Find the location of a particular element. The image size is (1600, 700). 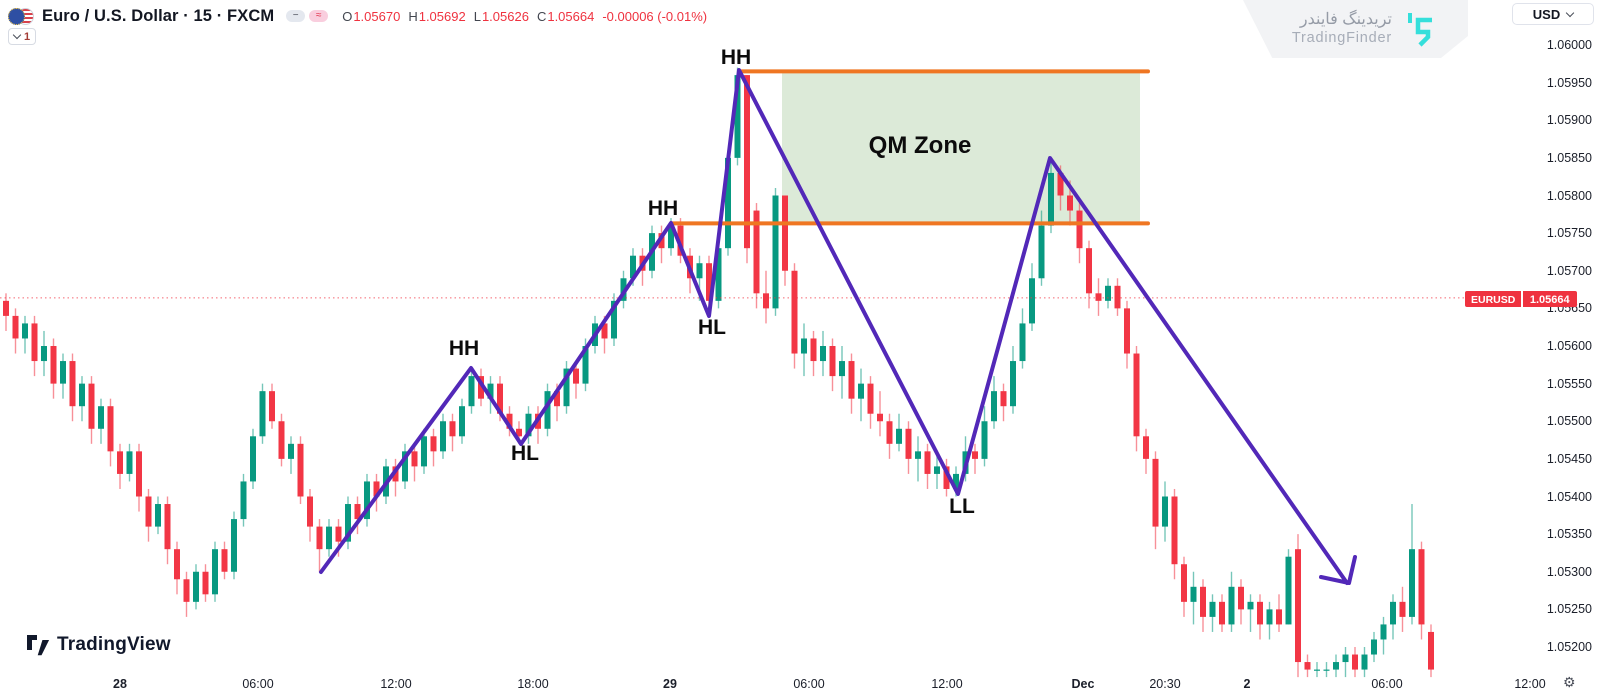

pane-collapse-button: 1 is located at coordinates (22, 36).